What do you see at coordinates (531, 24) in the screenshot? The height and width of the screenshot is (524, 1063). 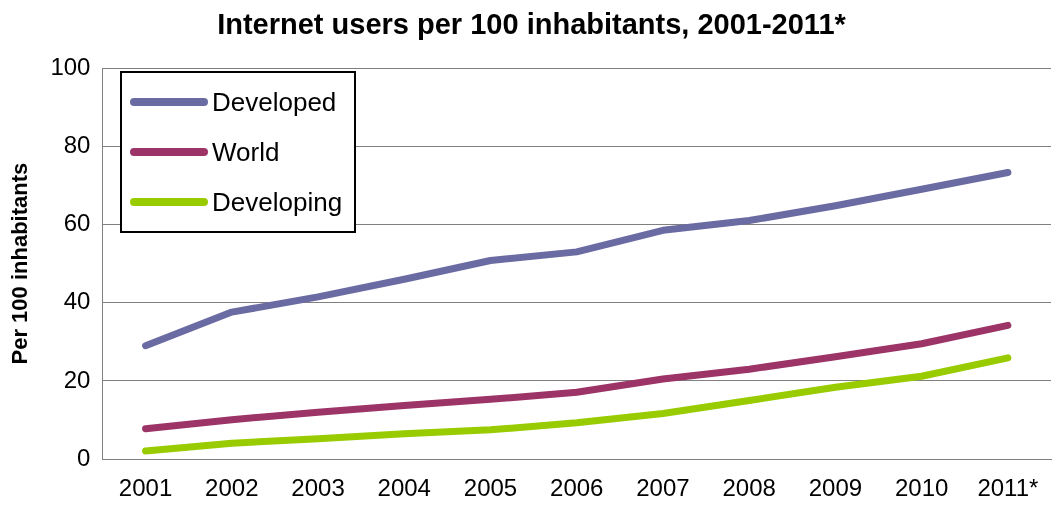 I see `chart-title: Internet users per 100 inhabitants, 2001-2011*` at bounding box center [531, 24].